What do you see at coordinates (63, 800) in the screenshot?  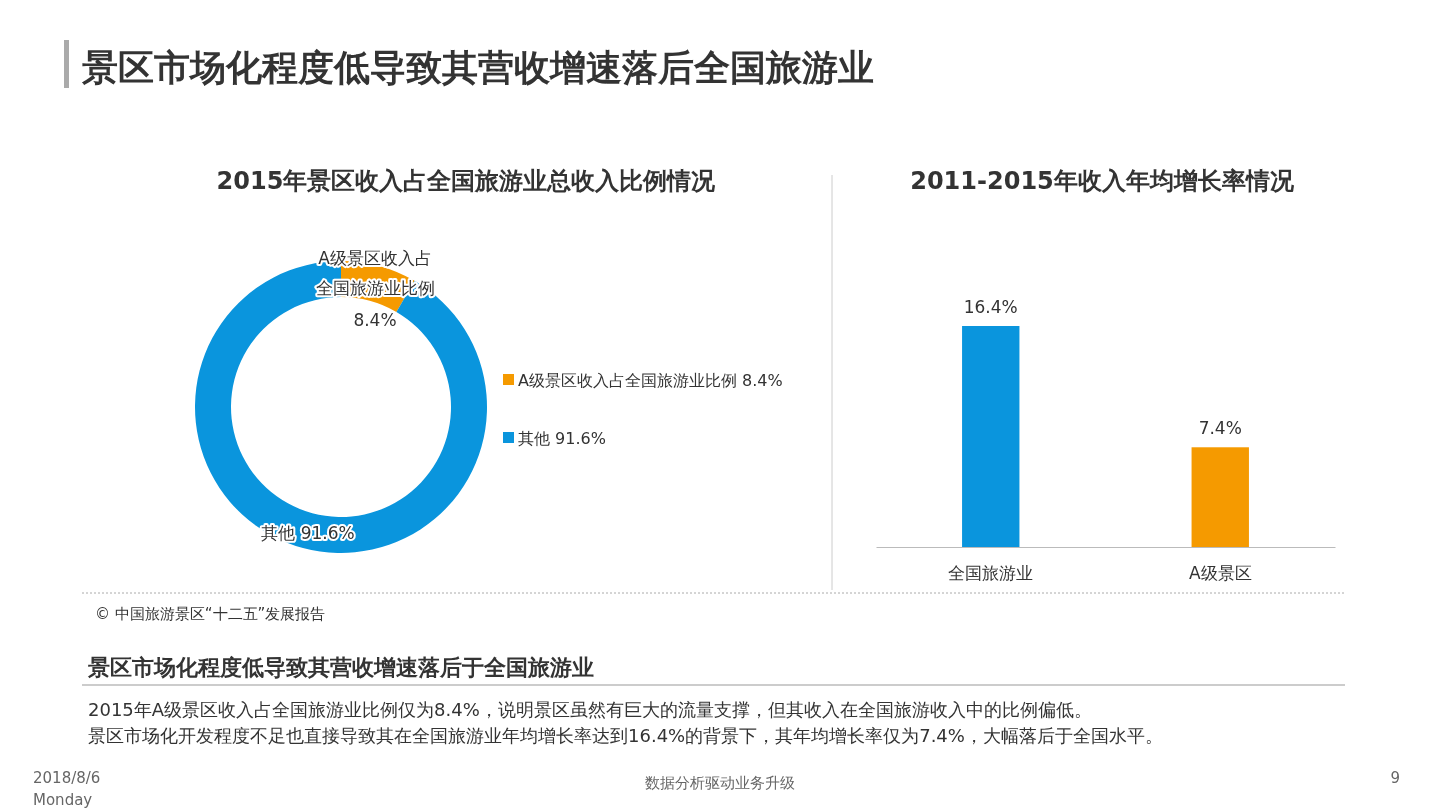 I see `text: Monday` at bounding box center [63, 800].